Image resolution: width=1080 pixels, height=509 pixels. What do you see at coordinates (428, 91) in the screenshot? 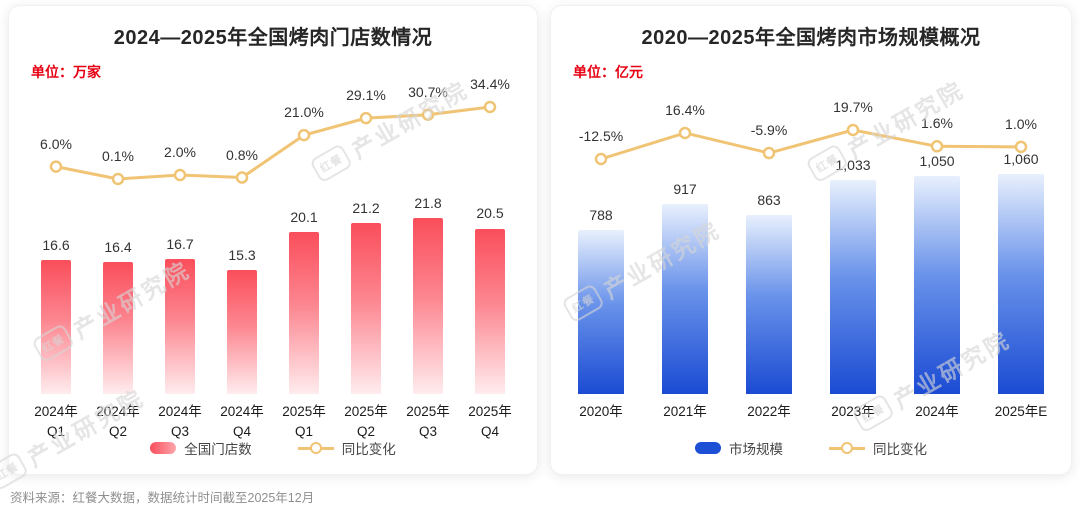
I see `yoy-value-label: 30.7%` at bounding box center [428, 91].